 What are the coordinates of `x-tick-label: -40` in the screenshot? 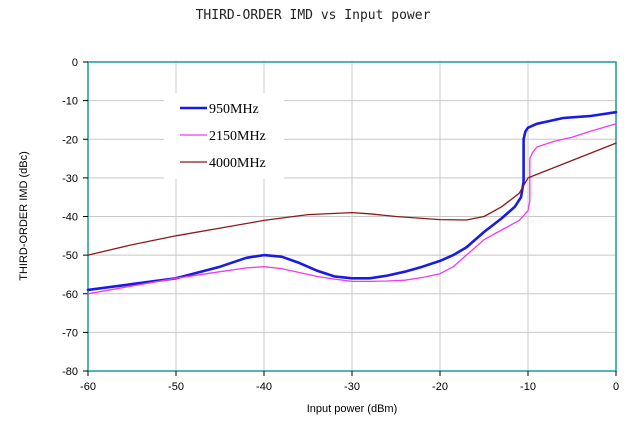 It's located at (264, 387).